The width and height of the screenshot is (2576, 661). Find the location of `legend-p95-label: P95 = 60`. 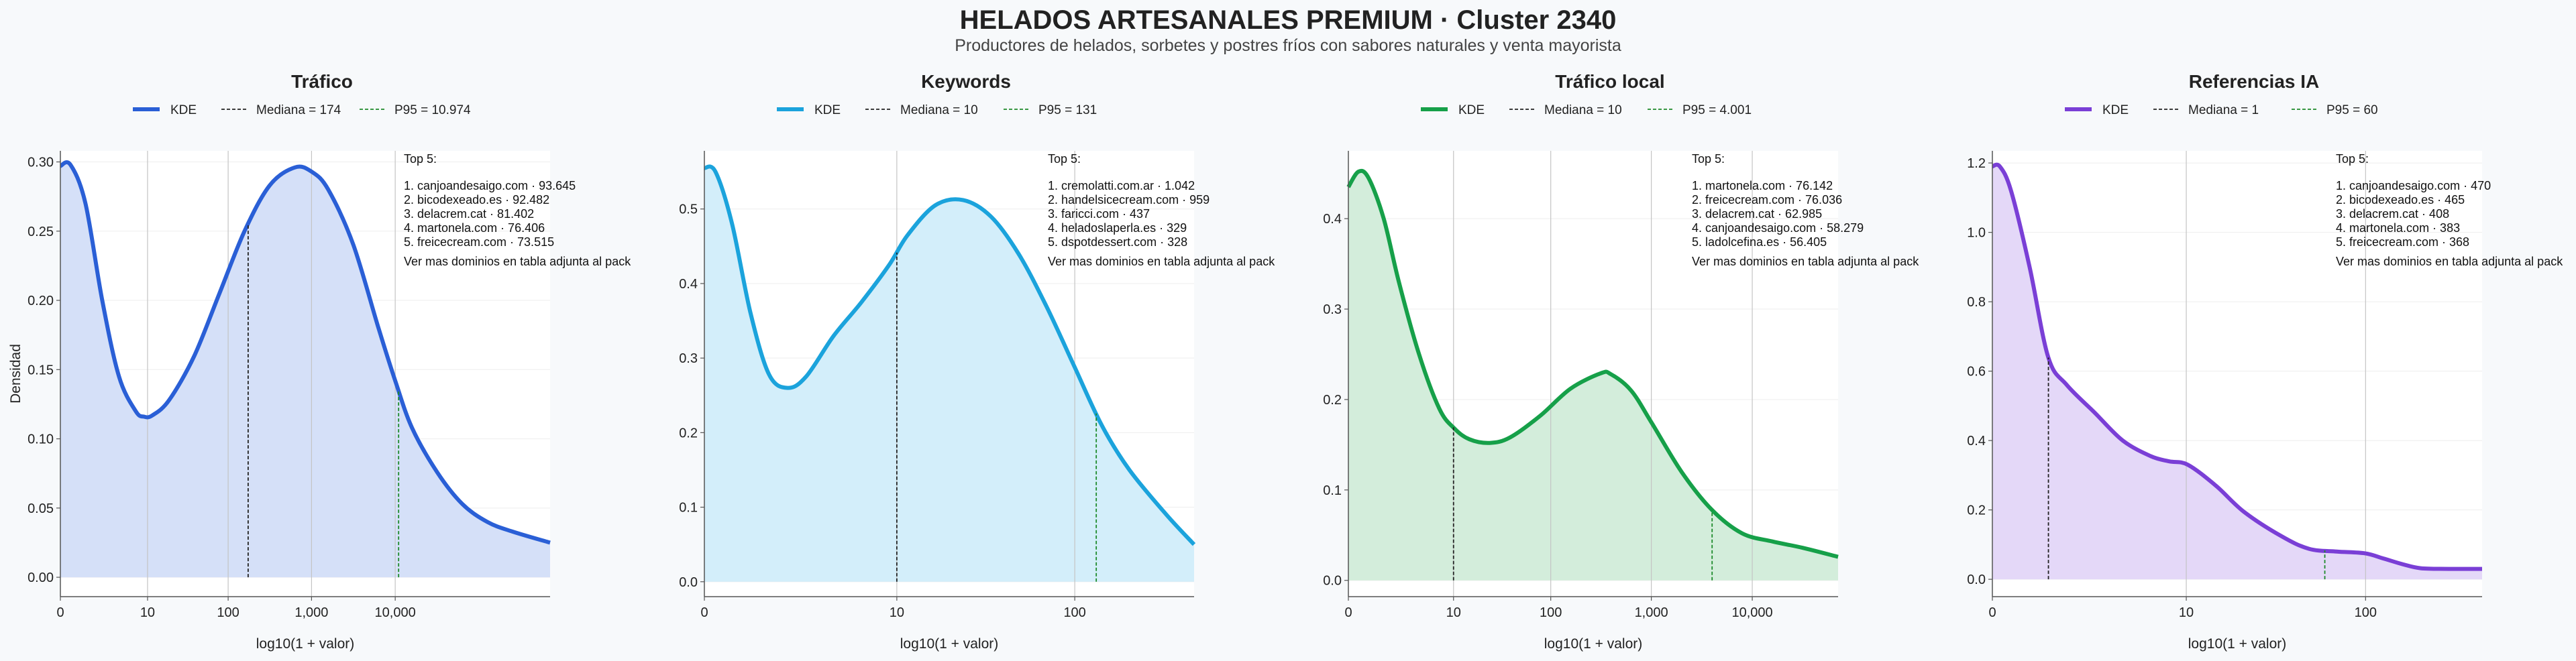

legend-p95-label: P95 = 60 is located at coordinates (2352, 110).